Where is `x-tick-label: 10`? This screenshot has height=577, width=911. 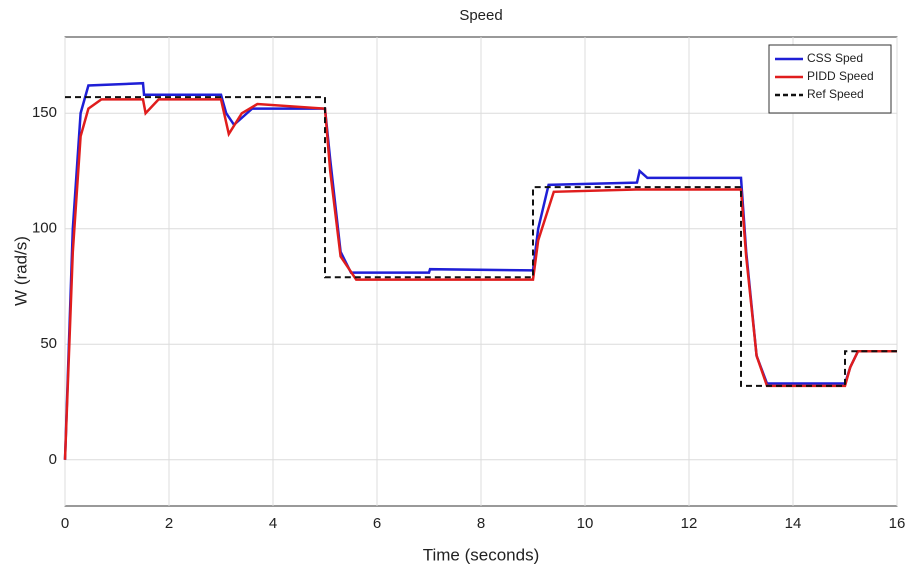
x-tick-label: 10 is located at coordinates (585, 523).